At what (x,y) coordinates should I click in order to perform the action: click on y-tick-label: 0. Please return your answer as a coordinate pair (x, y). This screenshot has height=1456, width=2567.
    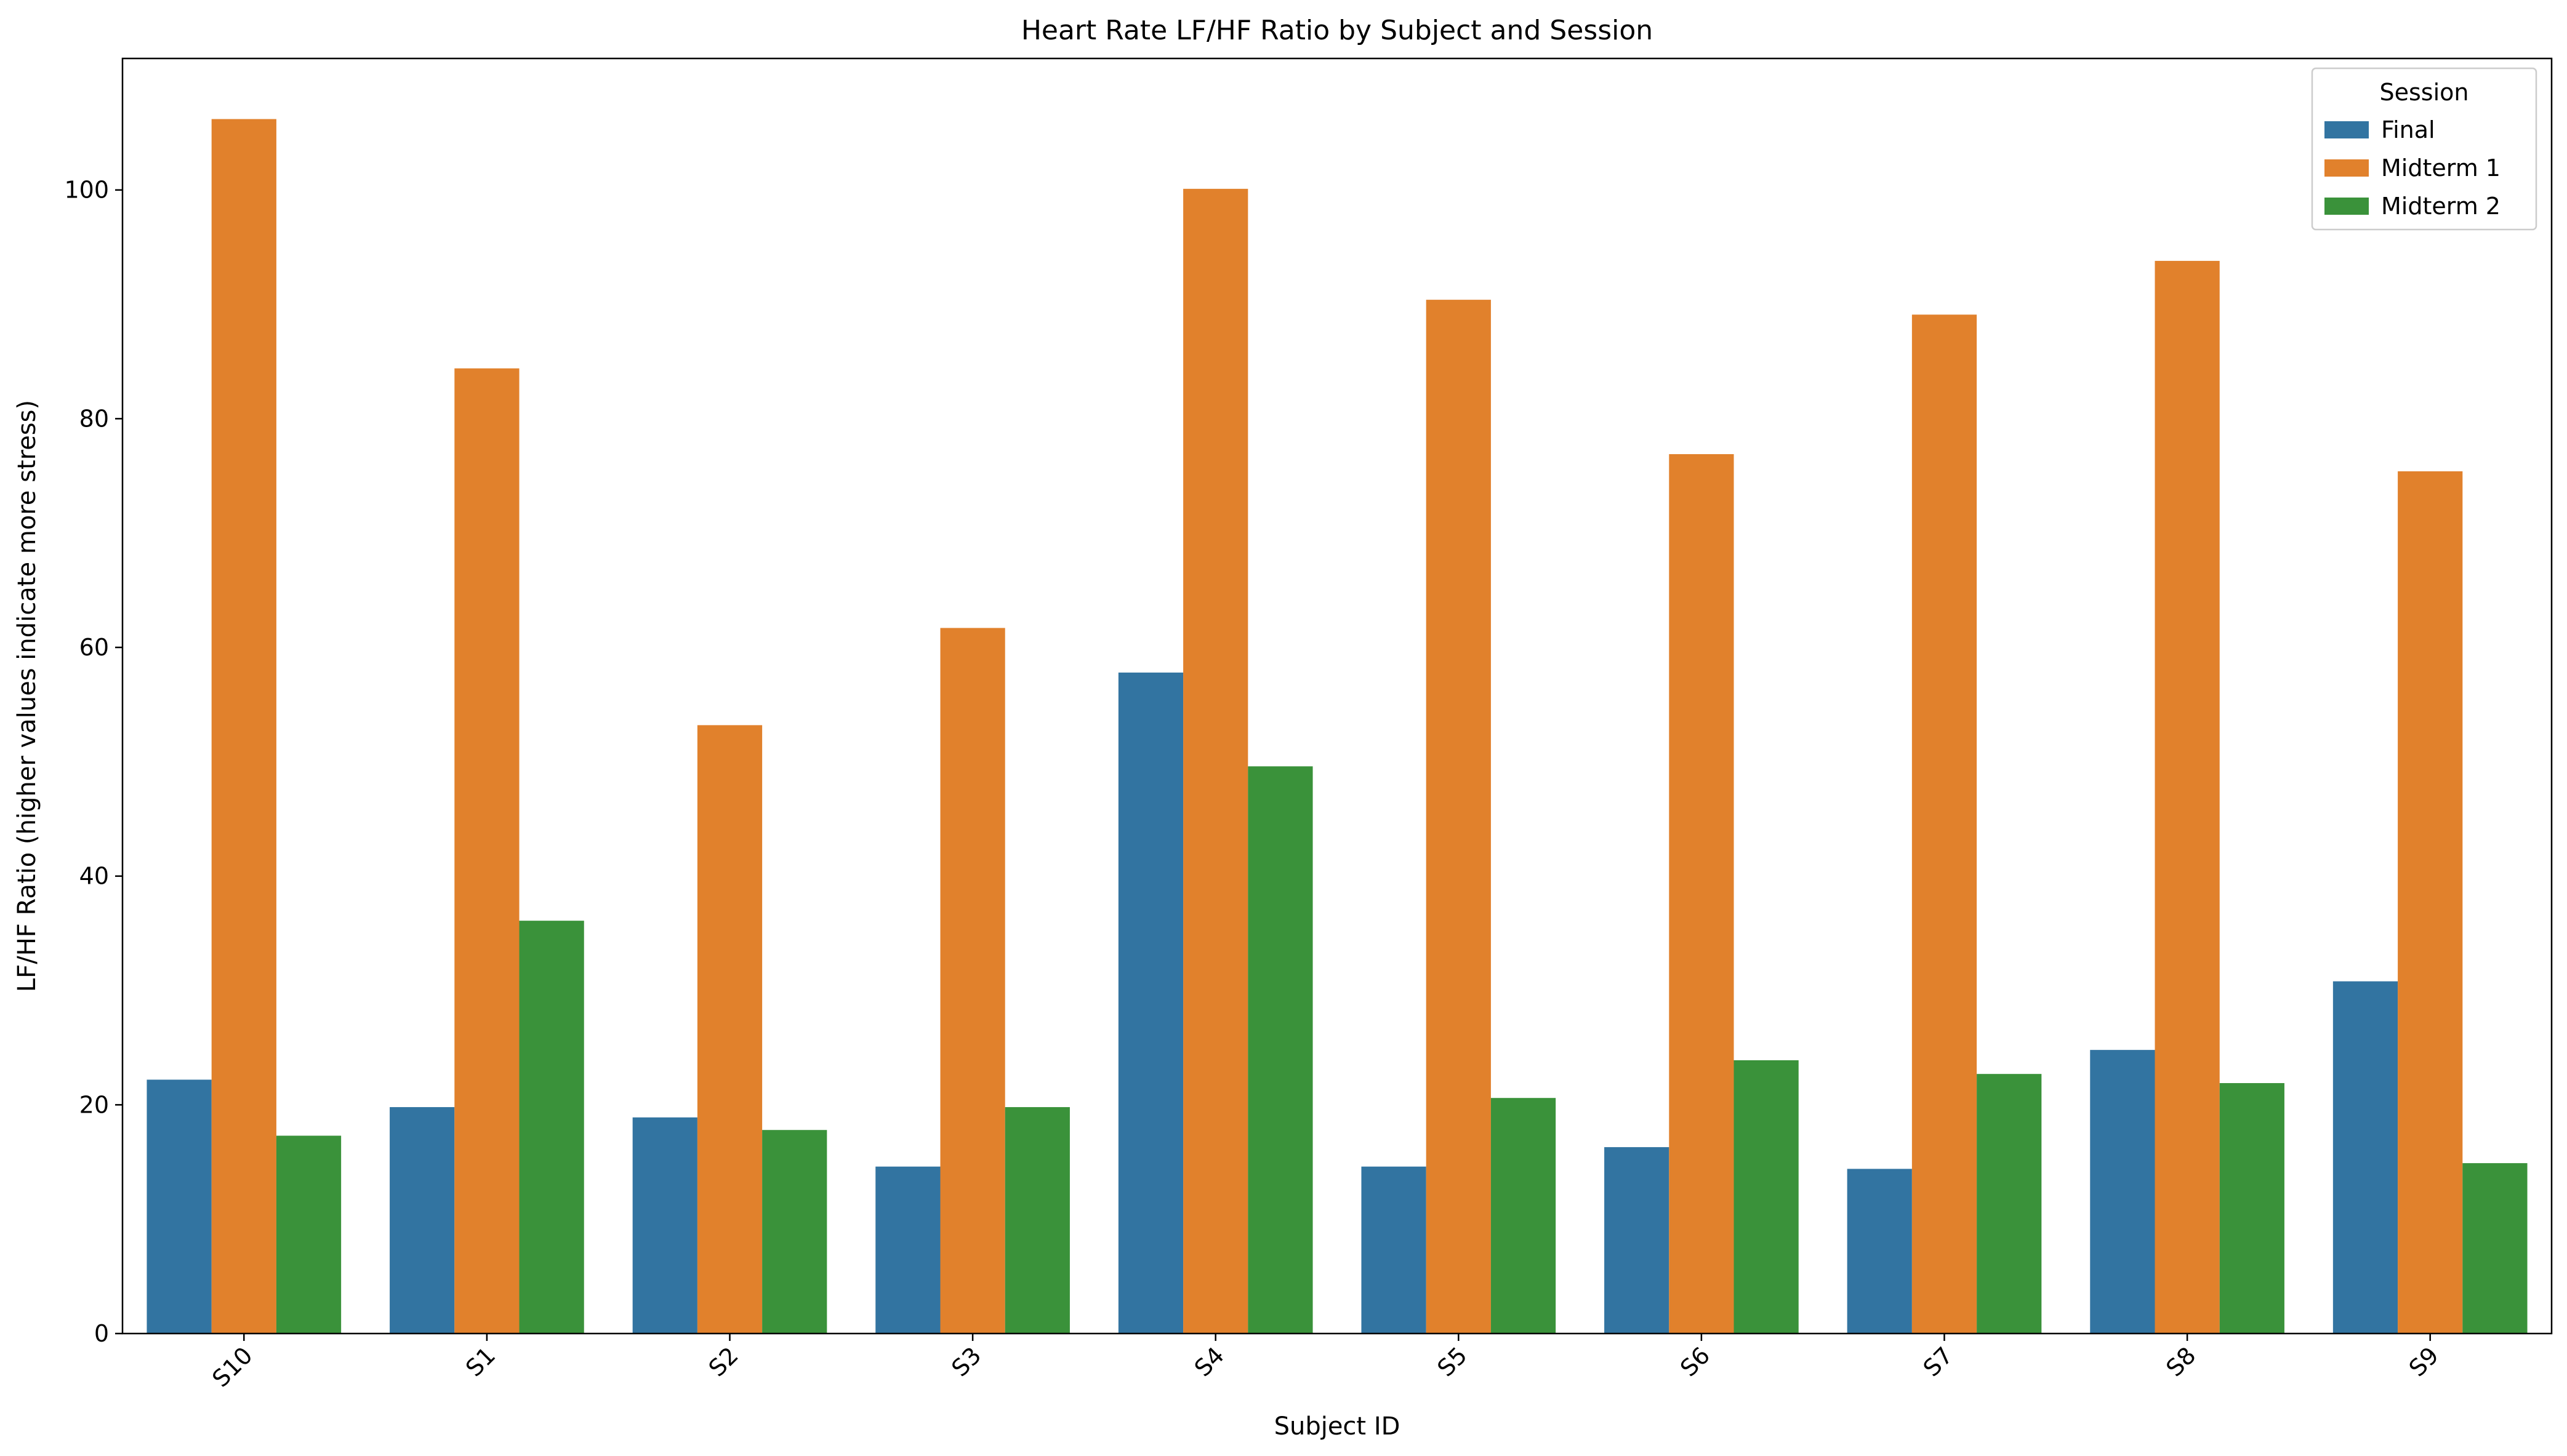
    Looking at the image, I should click on (101, 1333).